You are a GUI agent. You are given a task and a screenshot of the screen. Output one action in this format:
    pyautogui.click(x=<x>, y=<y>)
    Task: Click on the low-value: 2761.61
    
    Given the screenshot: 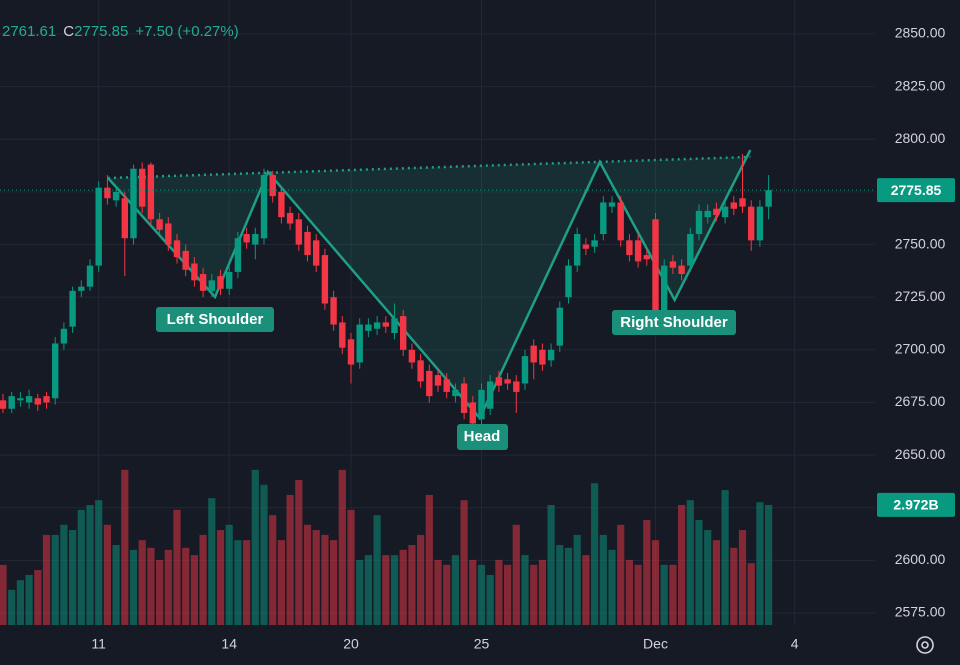 What is the action you would take?
    pyautogui.click(x=29, y=31)
    